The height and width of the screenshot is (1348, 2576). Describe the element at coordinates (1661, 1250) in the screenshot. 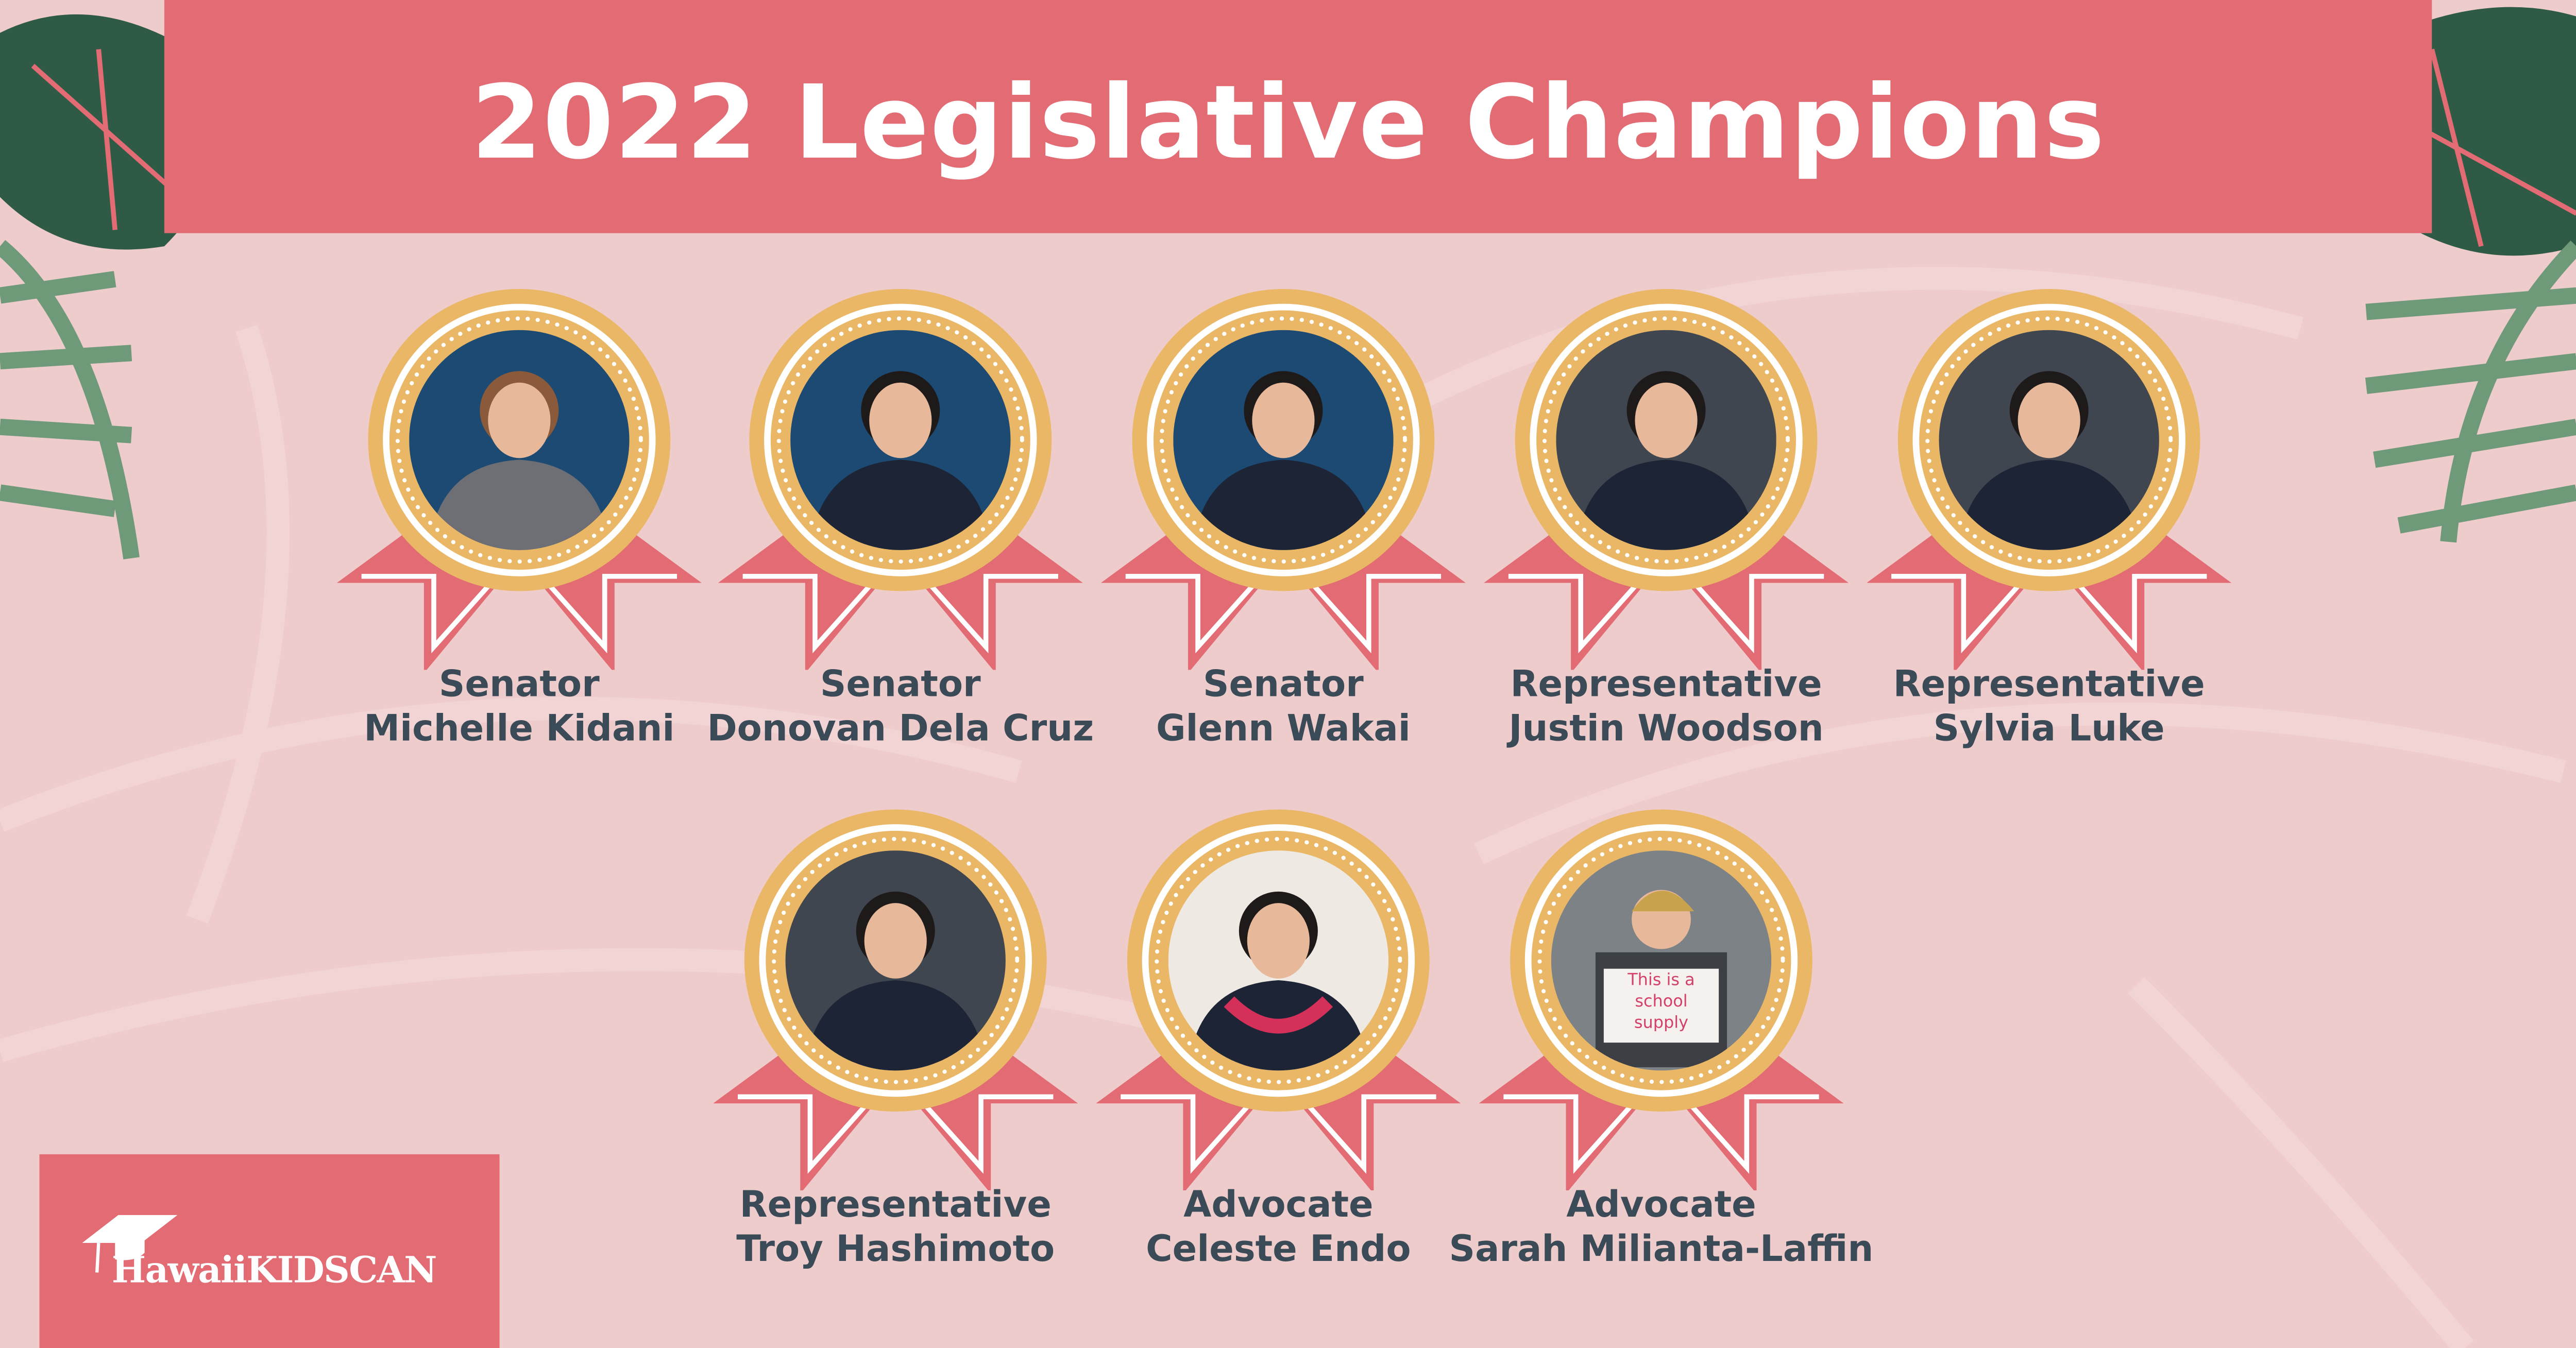

I see `champion-name: Sarah Milianta-Laffin` at that location.